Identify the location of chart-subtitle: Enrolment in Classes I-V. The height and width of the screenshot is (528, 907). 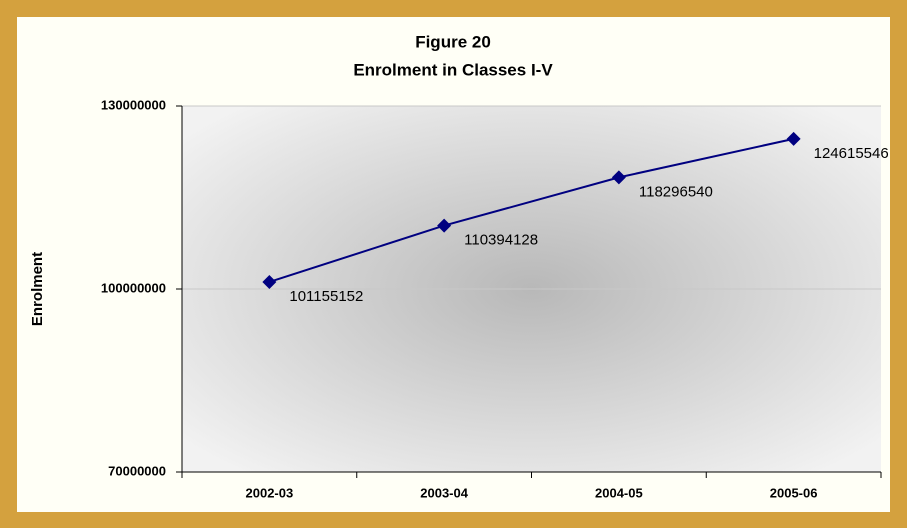
(453, 69).